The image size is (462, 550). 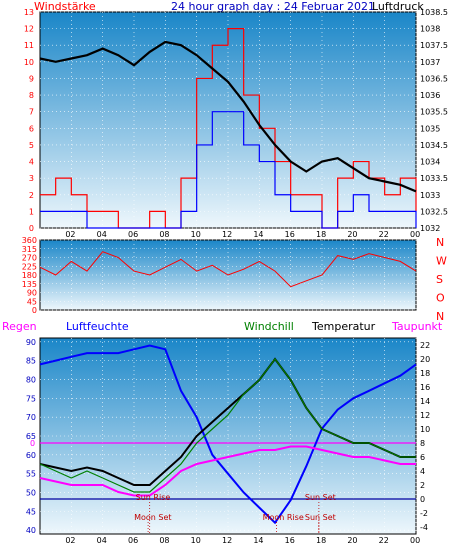 What do you see at coordinates (434, 178) in the screenshot?
I see `right-tick-label: 1033.5` at bounding box center [434, 178].